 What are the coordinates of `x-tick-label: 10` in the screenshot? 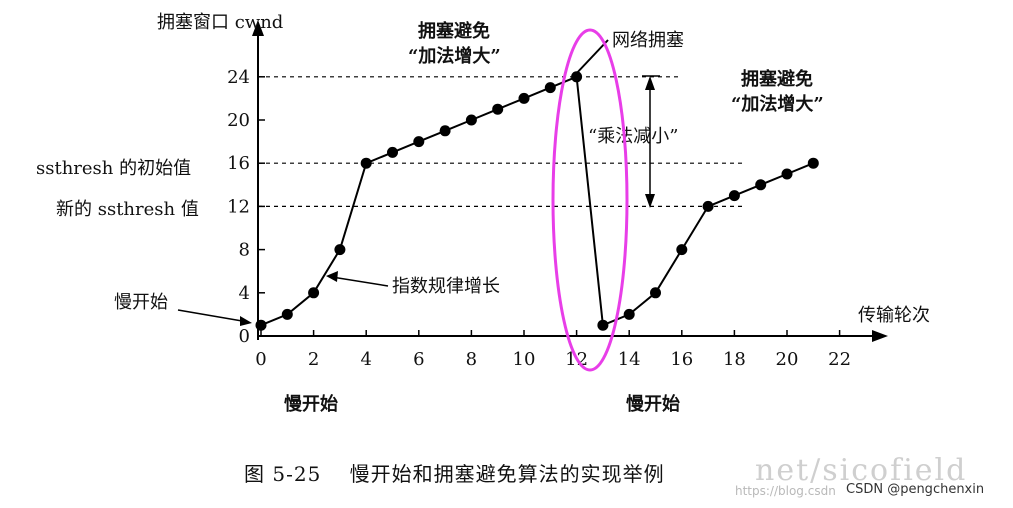 It's located at (524, 359).